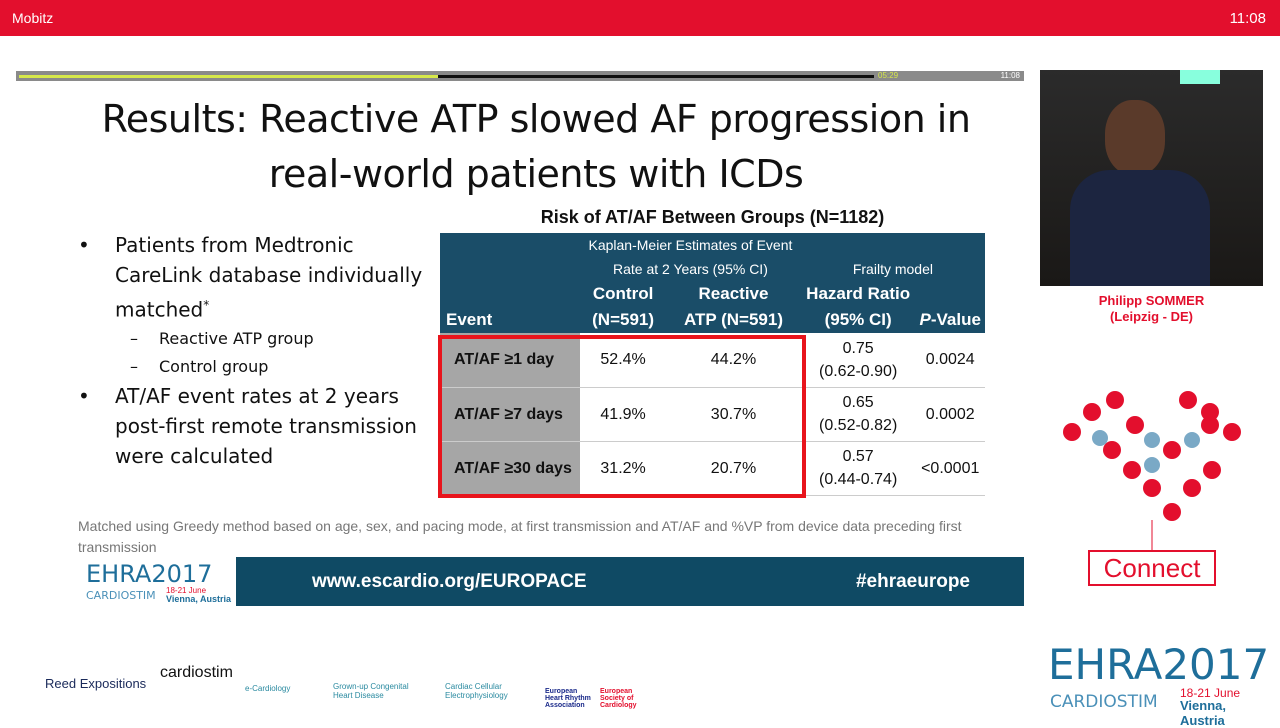  Describe the element at coordinates (733, 360) in the screenshot. I see `reactive-cell: 44.2%` at that location.